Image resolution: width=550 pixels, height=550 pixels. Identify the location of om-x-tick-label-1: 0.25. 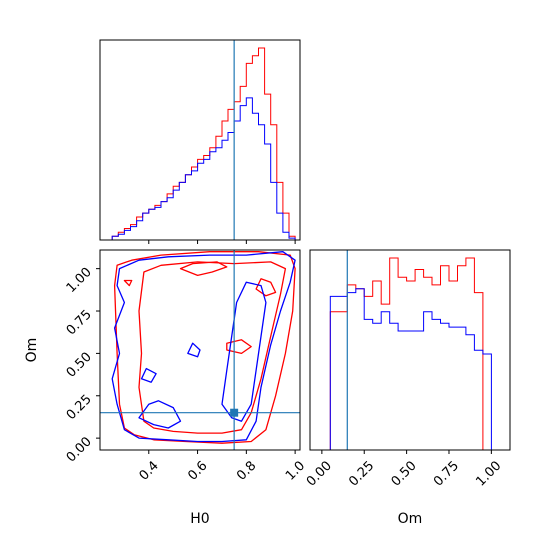
(361, 473).